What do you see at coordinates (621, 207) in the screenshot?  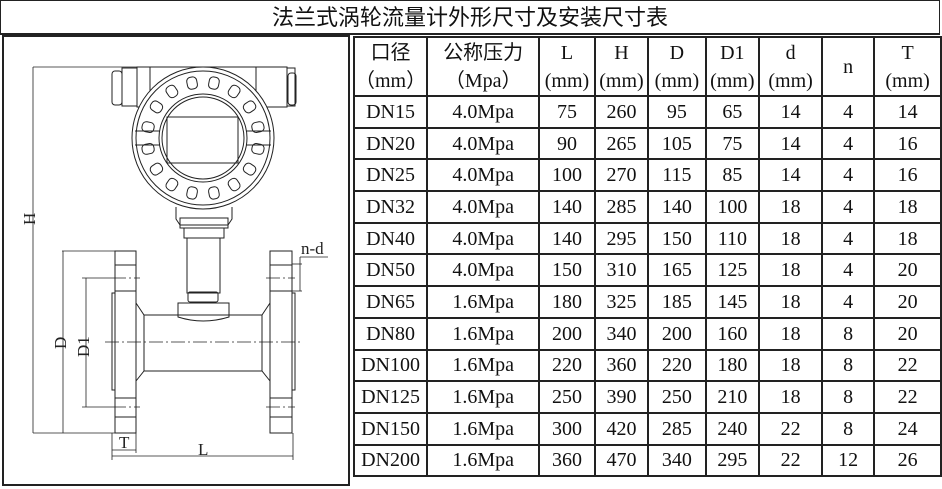 I see `table-cell: 285` at bounding box center [621, 207].